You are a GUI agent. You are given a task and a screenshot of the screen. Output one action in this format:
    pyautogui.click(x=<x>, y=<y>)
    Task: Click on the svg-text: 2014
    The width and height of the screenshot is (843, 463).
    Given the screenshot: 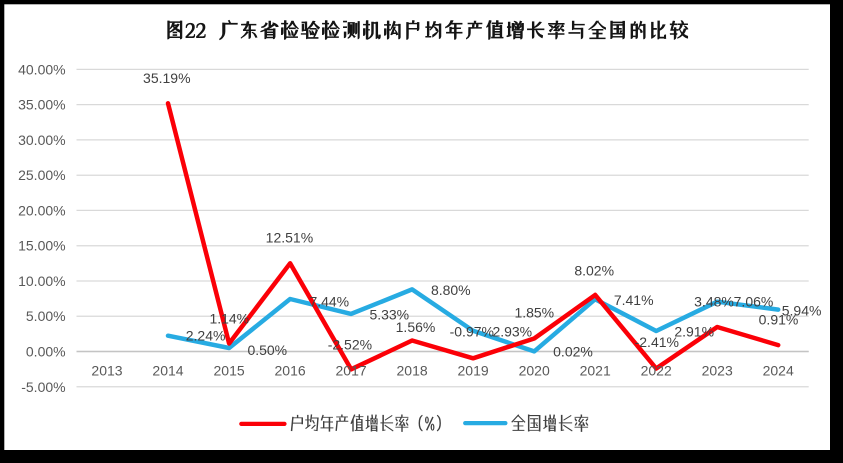 What is the action you would take?
    pyautogui.click(x=167, y=371)
    